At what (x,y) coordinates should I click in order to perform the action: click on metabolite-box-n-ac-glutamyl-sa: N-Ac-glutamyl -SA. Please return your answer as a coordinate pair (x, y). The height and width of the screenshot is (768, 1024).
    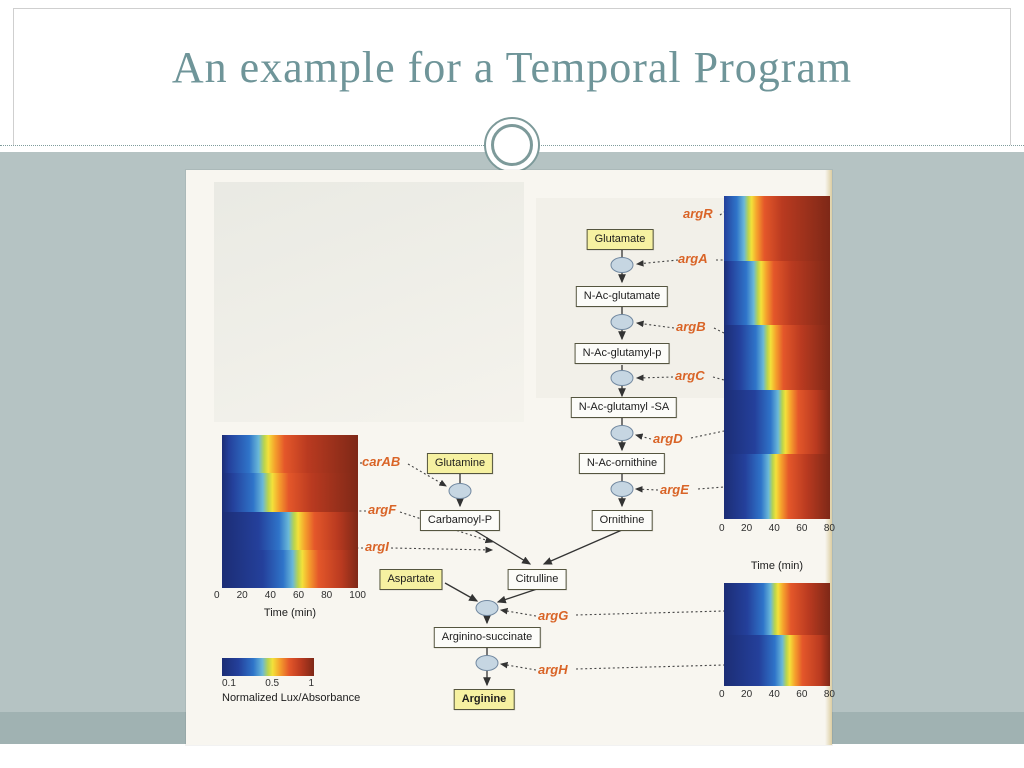
    Looking at the image, I should click on (624, 407).